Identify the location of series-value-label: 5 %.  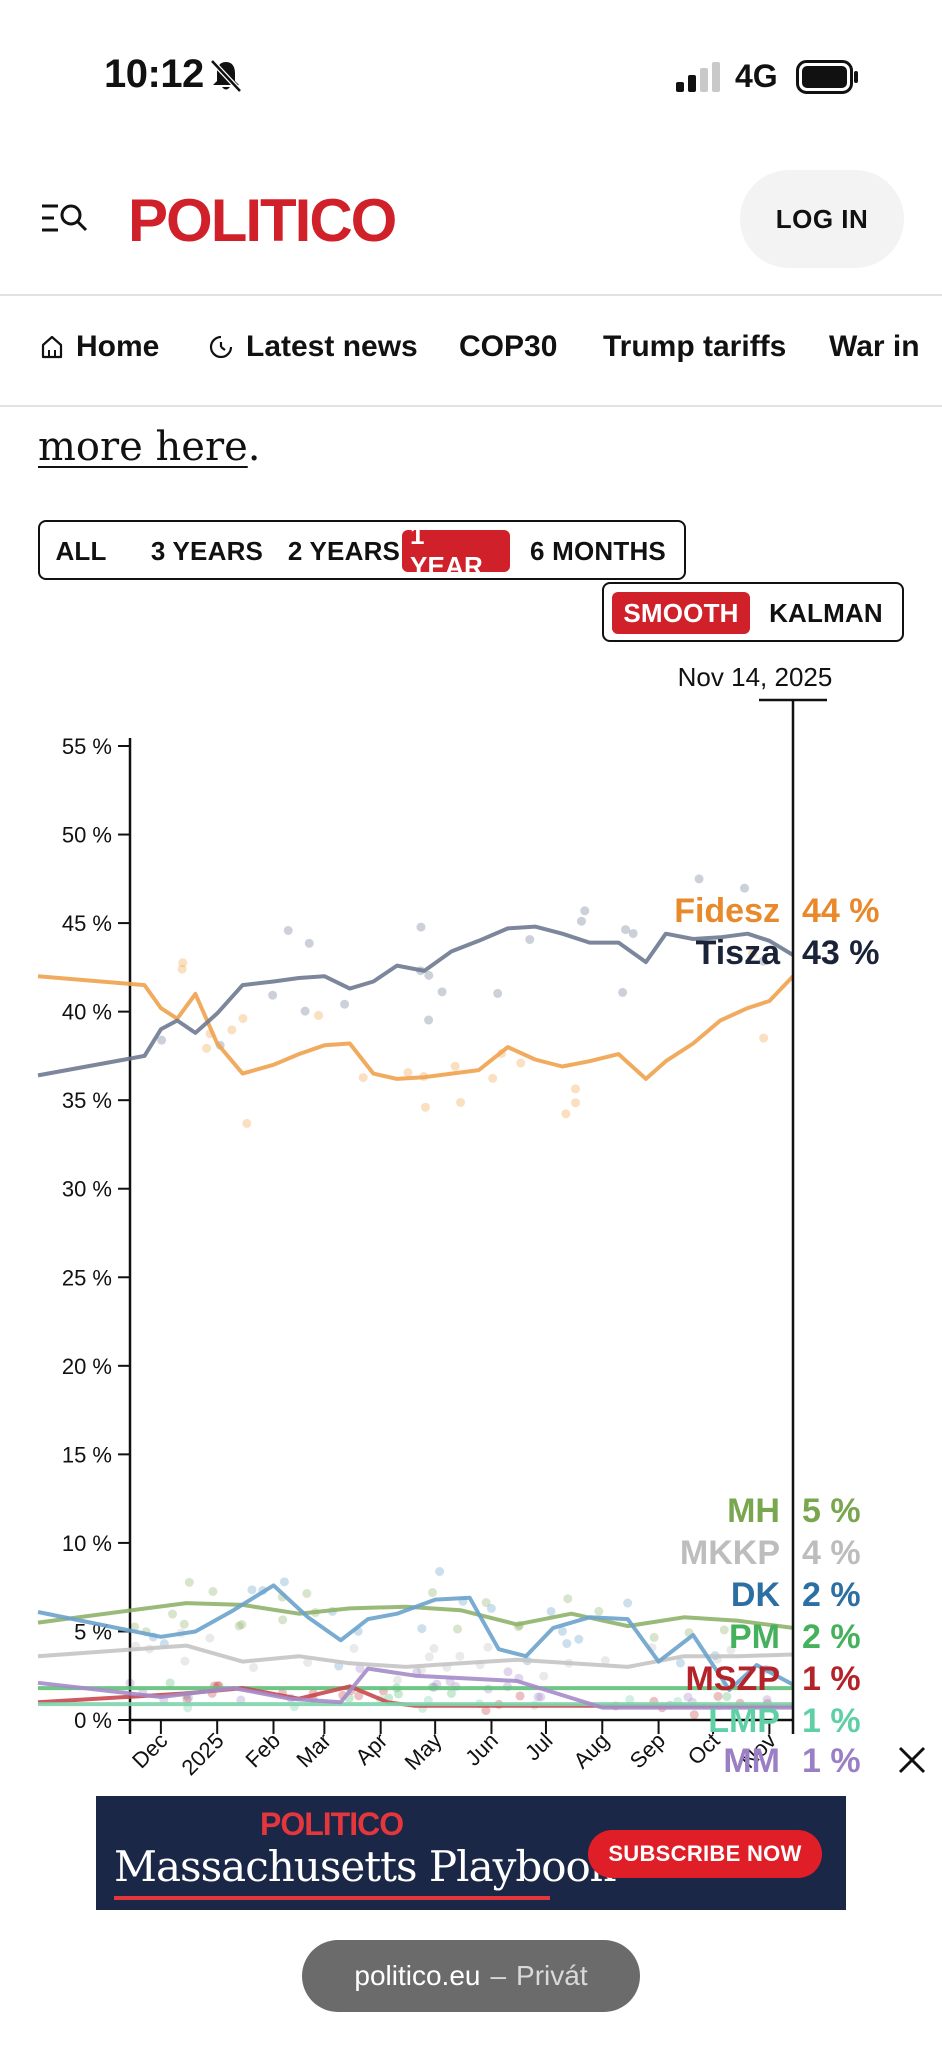
(831, 1511).